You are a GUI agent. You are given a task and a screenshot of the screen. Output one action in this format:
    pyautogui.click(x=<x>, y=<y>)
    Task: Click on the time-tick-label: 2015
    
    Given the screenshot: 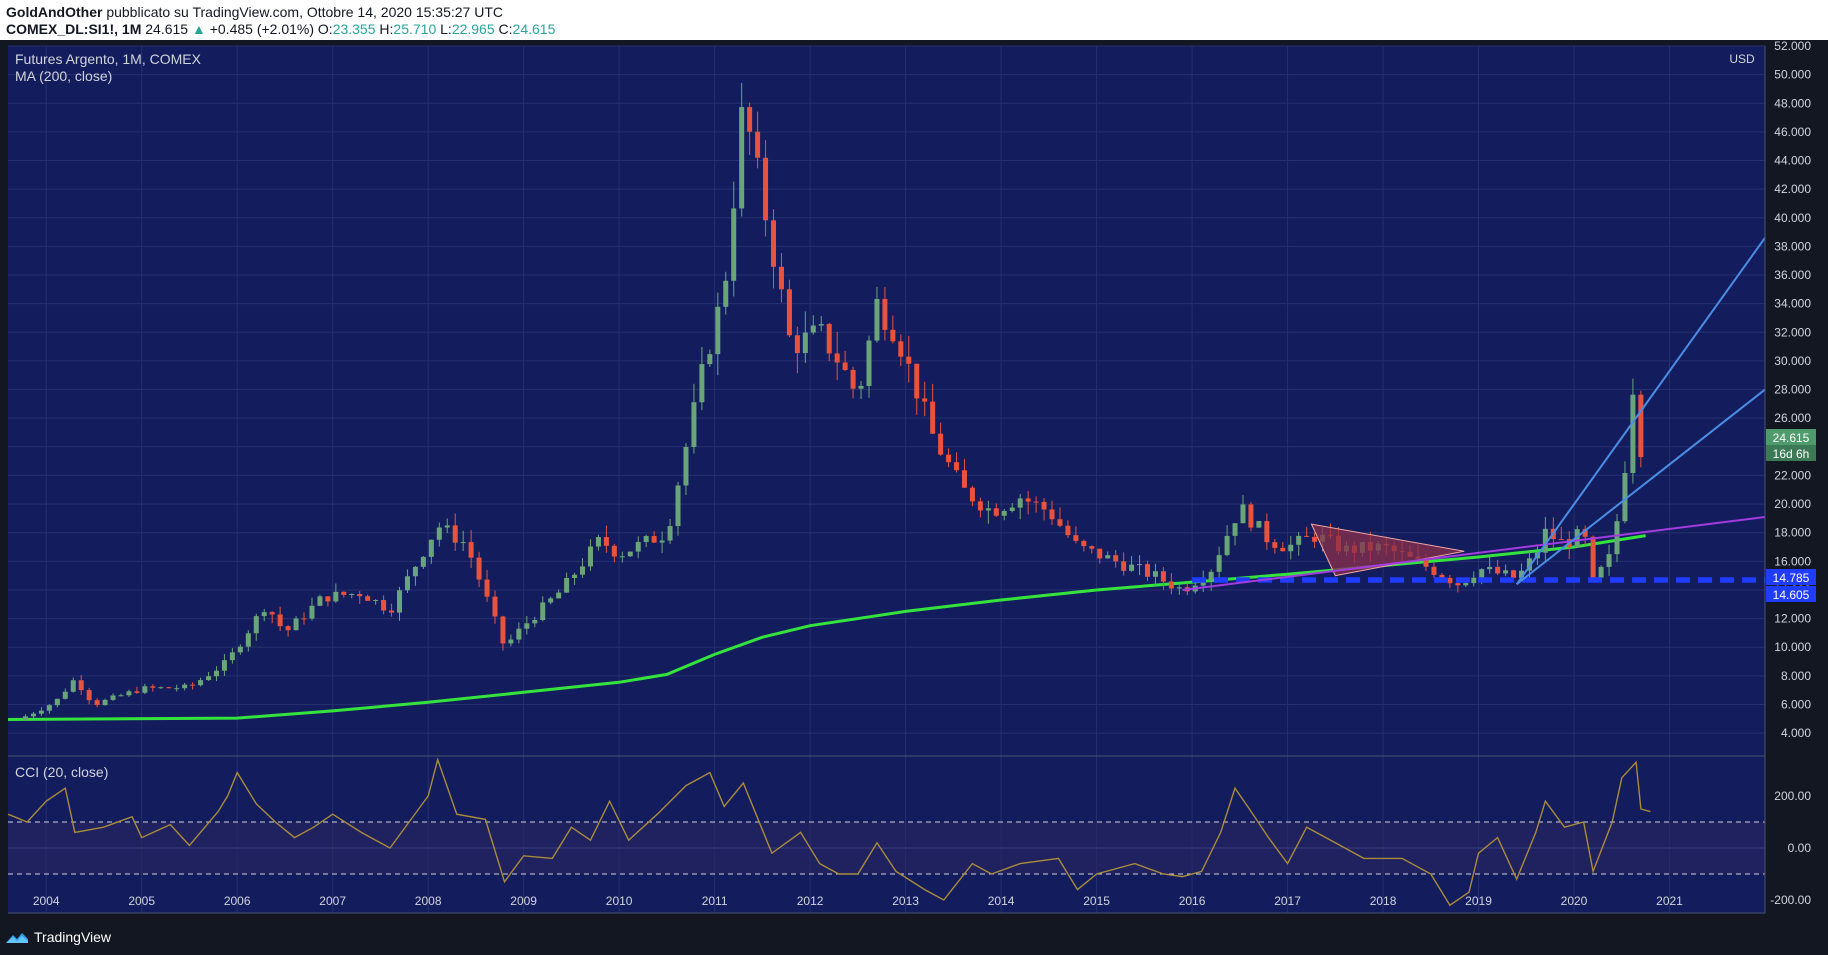 What is the action you would take?
    pyautogui.click(x=1096, y=901)
    